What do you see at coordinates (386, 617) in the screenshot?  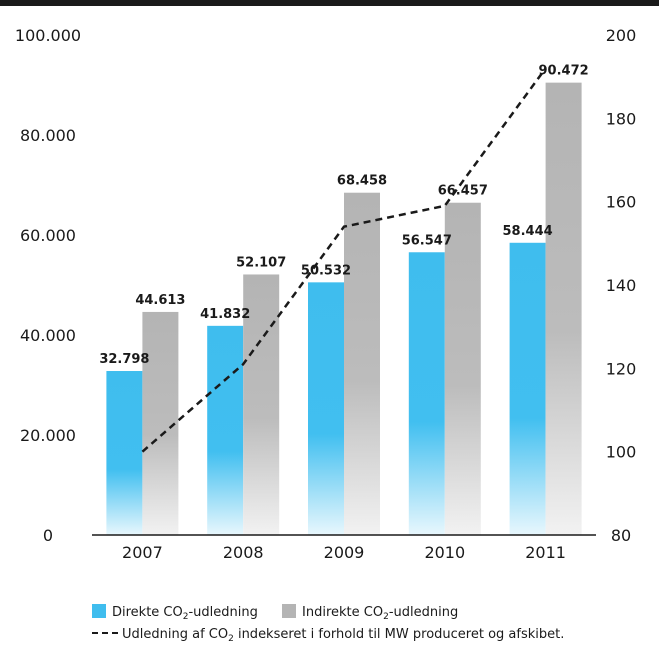 I see `legend-indirect-sub: 2` at bounding box center [386, 617].